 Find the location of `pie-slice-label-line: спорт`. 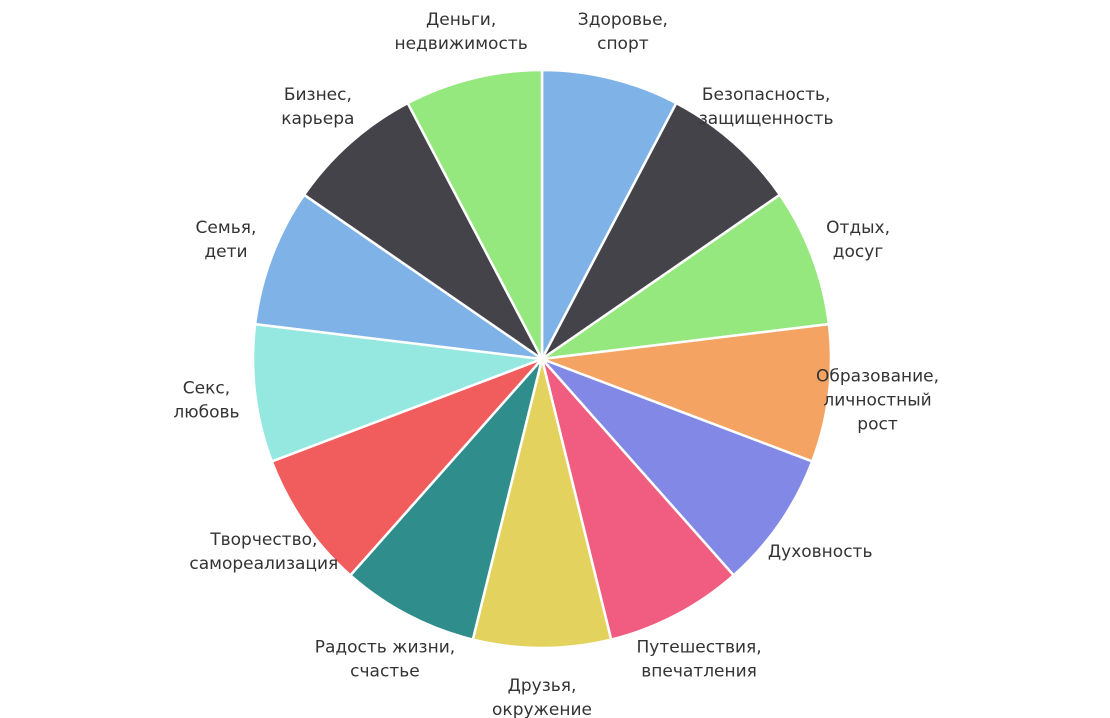

pie-slice-label-line: спорт is located at coordinates (623, 44).